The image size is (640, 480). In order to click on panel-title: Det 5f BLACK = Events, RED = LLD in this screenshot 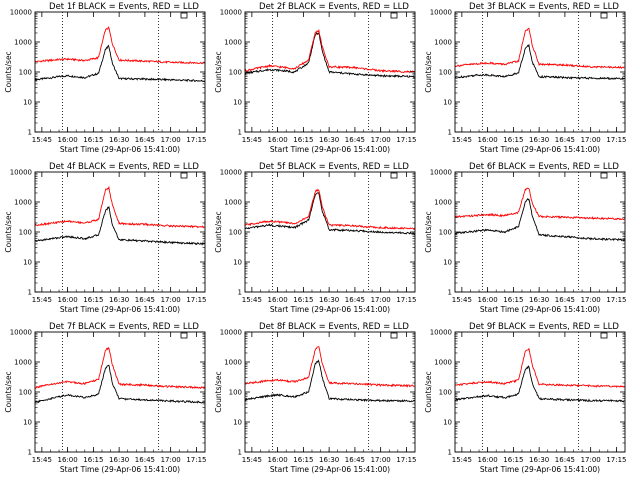, I will do `click(334, 167)`.